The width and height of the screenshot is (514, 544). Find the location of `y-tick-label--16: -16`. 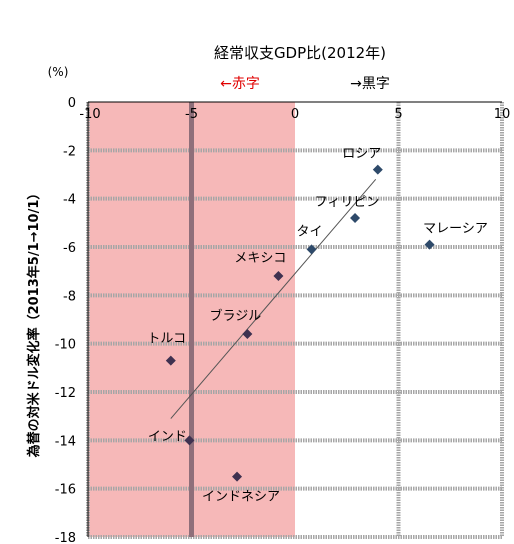

y-tick-label--16: -16 is located at coordinates (65, 490).